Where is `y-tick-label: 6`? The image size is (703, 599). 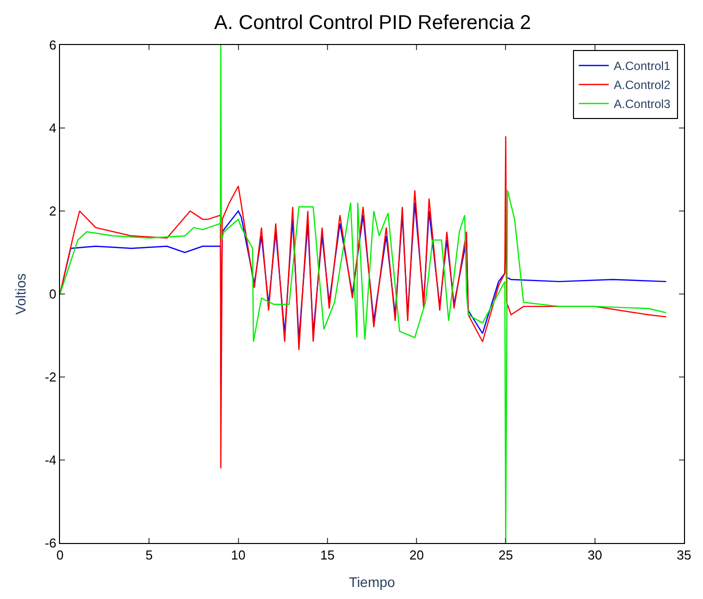 y-tick-label: 6 is located at coordinates (52, 45).